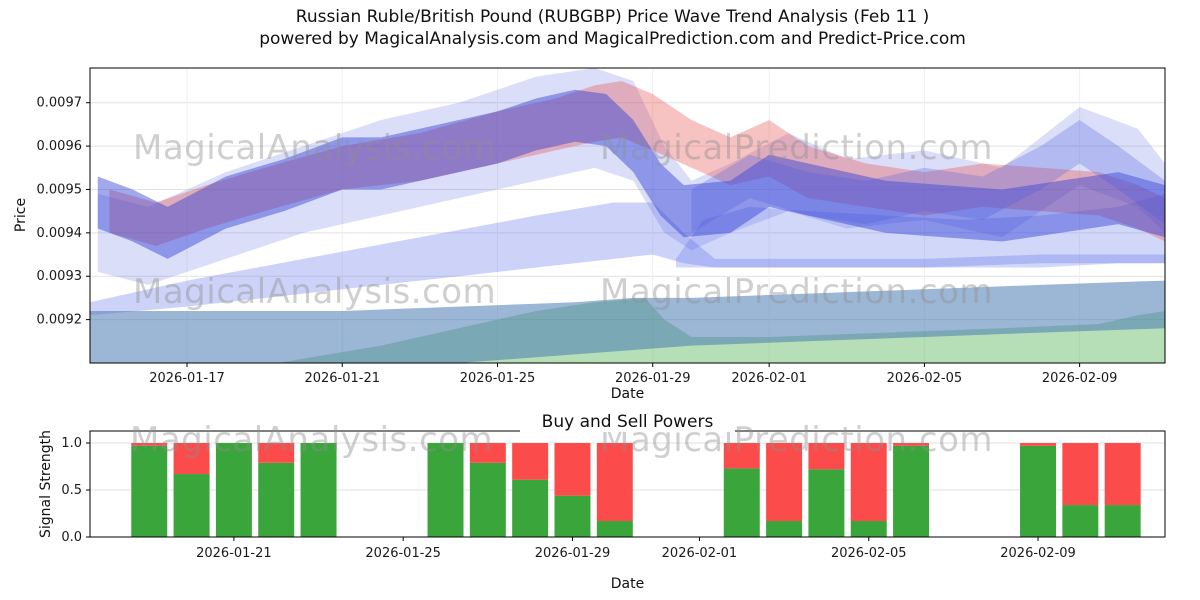  What do you see at coordinates (1080, 378) in the screenshot?
I see `price-xtick-label: 2026-02-09` at bounding box center [1080, 378].